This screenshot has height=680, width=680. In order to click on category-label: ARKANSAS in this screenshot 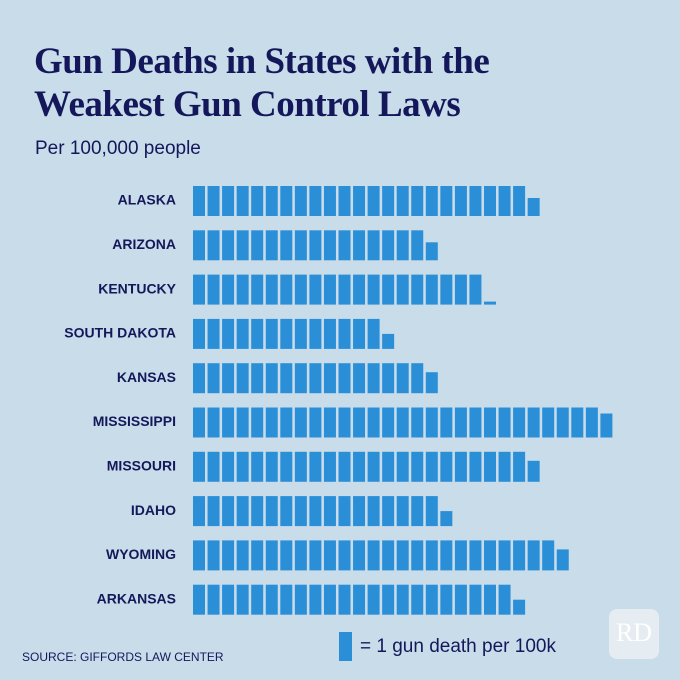, I will do `click(136, 598)`.